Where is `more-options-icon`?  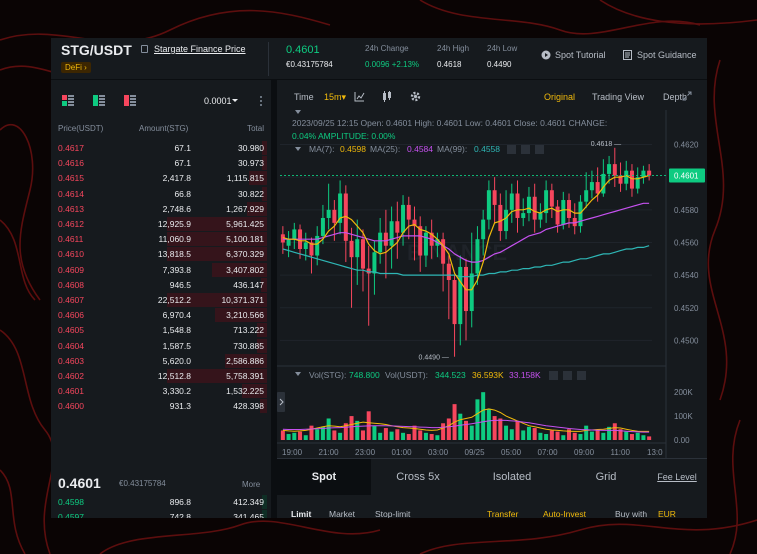 more-options-icon is located at coordinates (261, 101).